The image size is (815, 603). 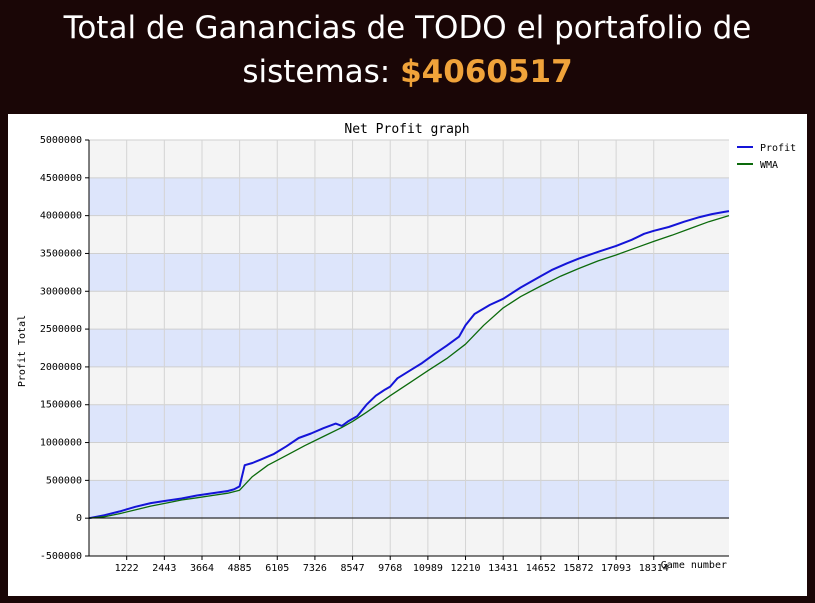 What do you see at coordinates (202, 568) in the screenshot?
I see `x-tick-label: 3664` at bounding box center [202, 568].